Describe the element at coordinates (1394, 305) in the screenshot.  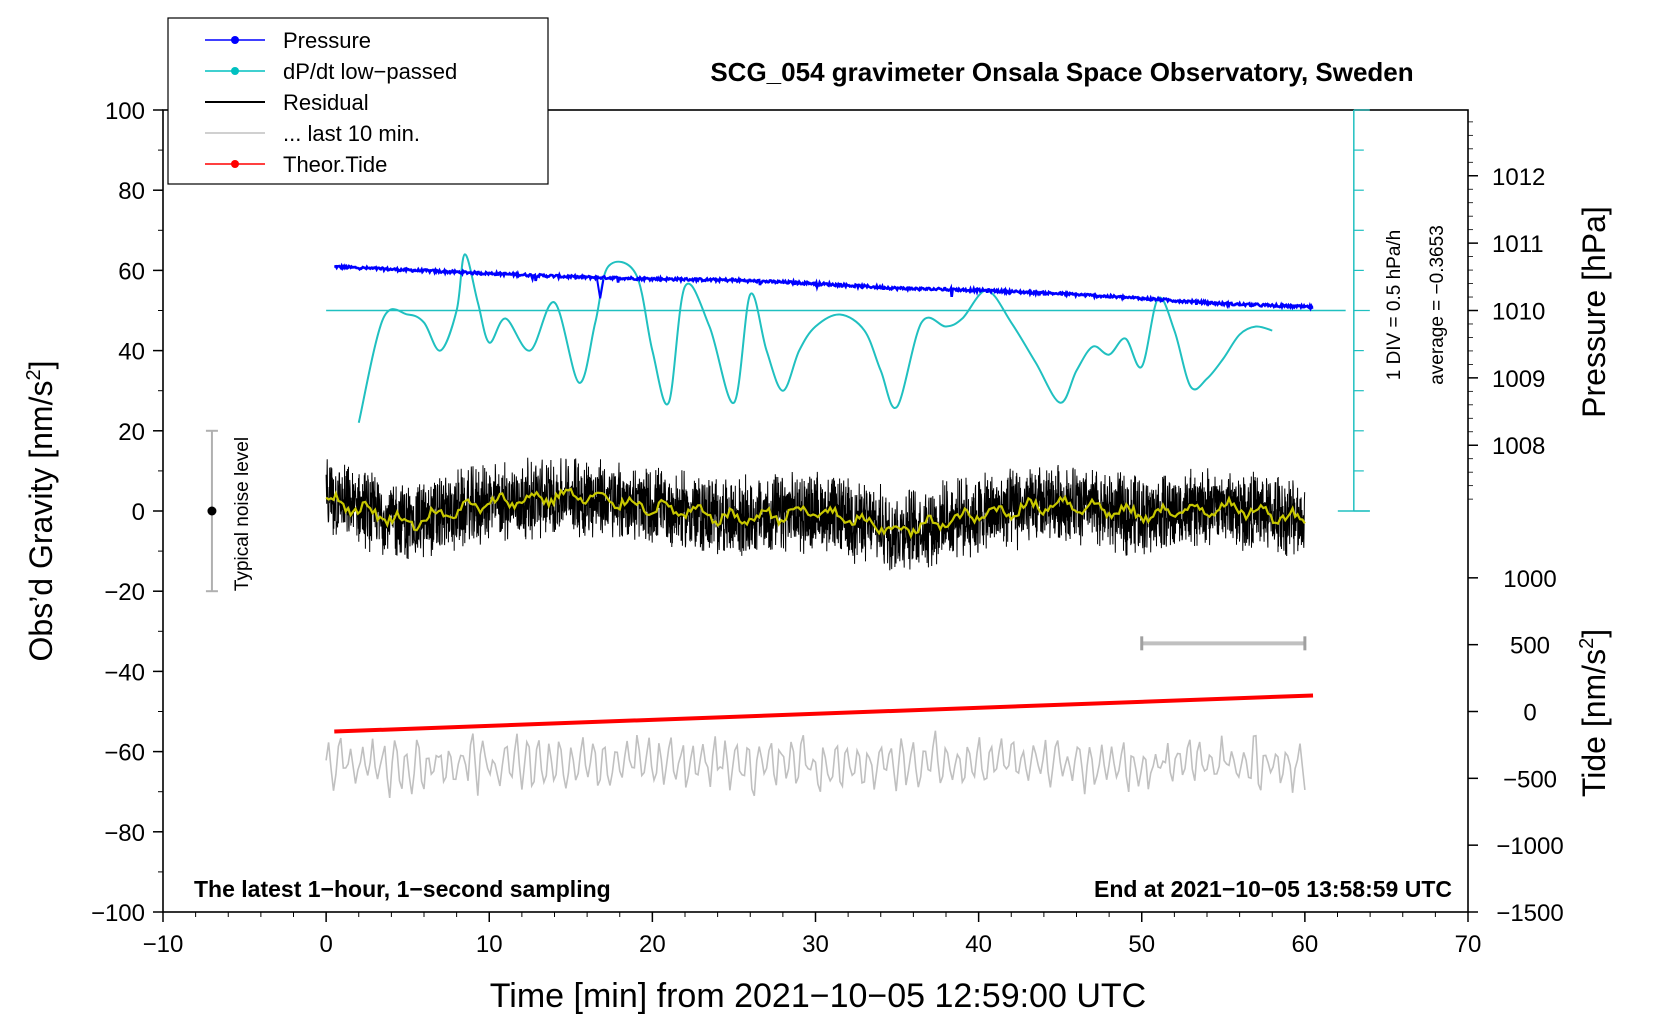
I see `dpdt-div-label: 1 DIV = 0.5 hPa/h` at that location.